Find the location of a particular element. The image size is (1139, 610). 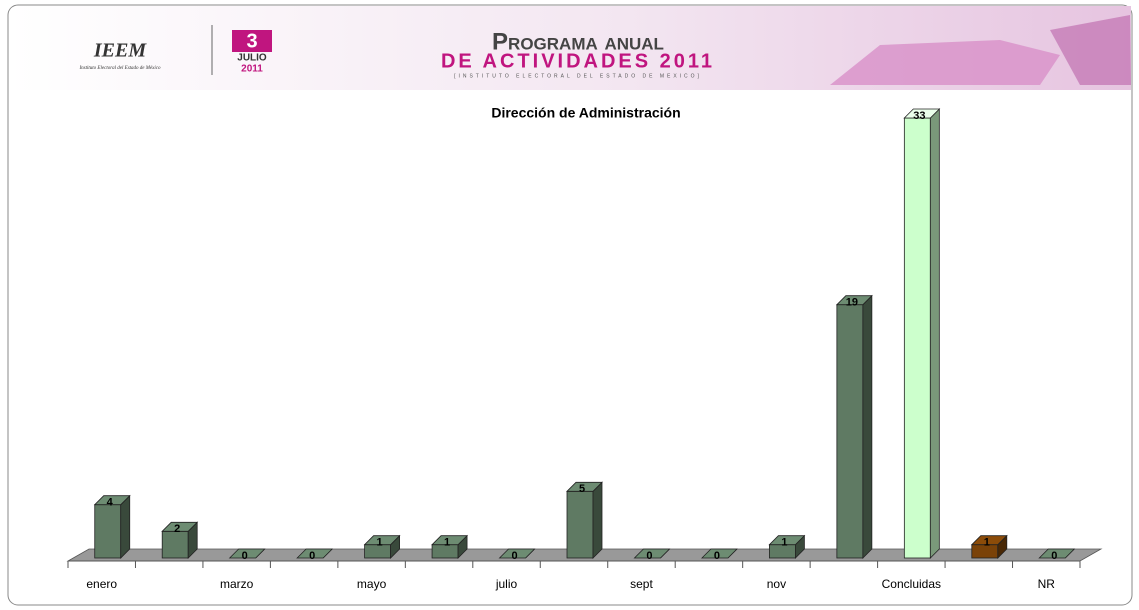

value-label: 4 is located at coordinates (110, 503).